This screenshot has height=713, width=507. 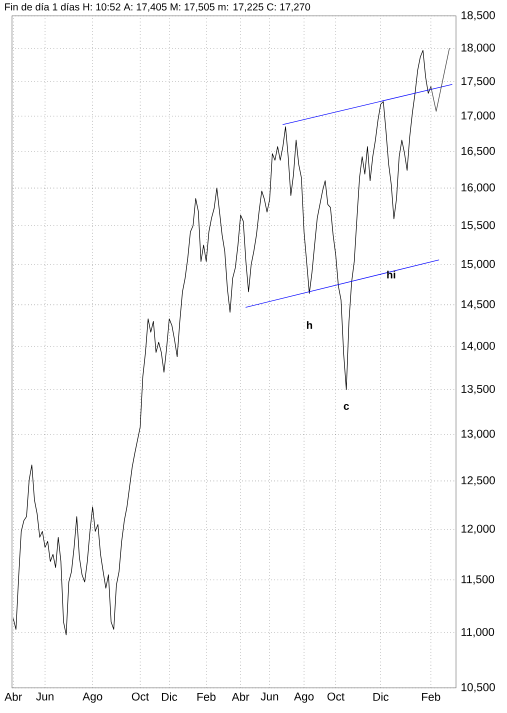 I want to click on y-tick-label: 11,000, so click(x=478, y=633).